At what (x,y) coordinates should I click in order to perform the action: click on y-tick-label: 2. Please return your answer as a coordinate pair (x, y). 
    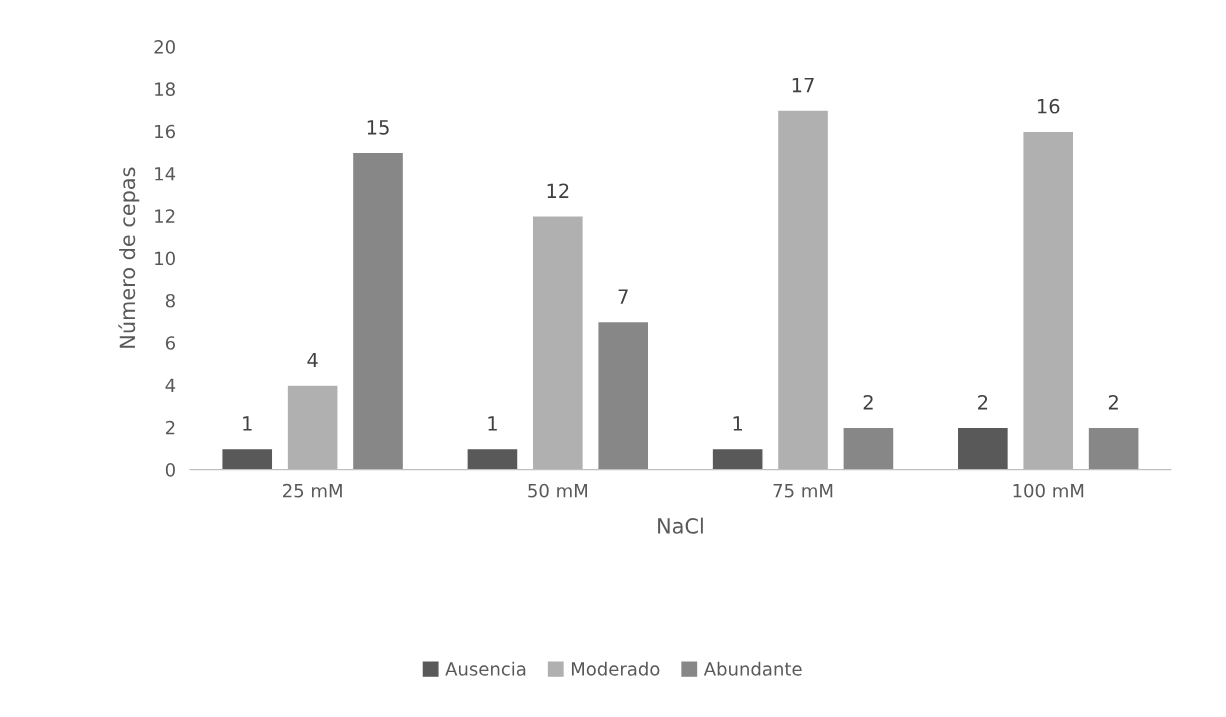
    Looking at the image, I should click on (170, 427).